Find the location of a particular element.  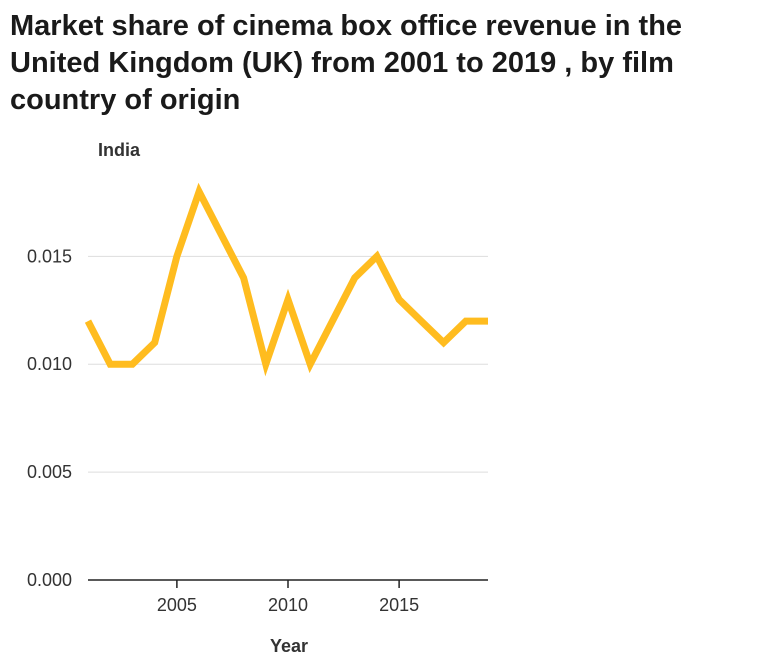

y-tick-label: 0.000 is located at coordinates (49, 580).